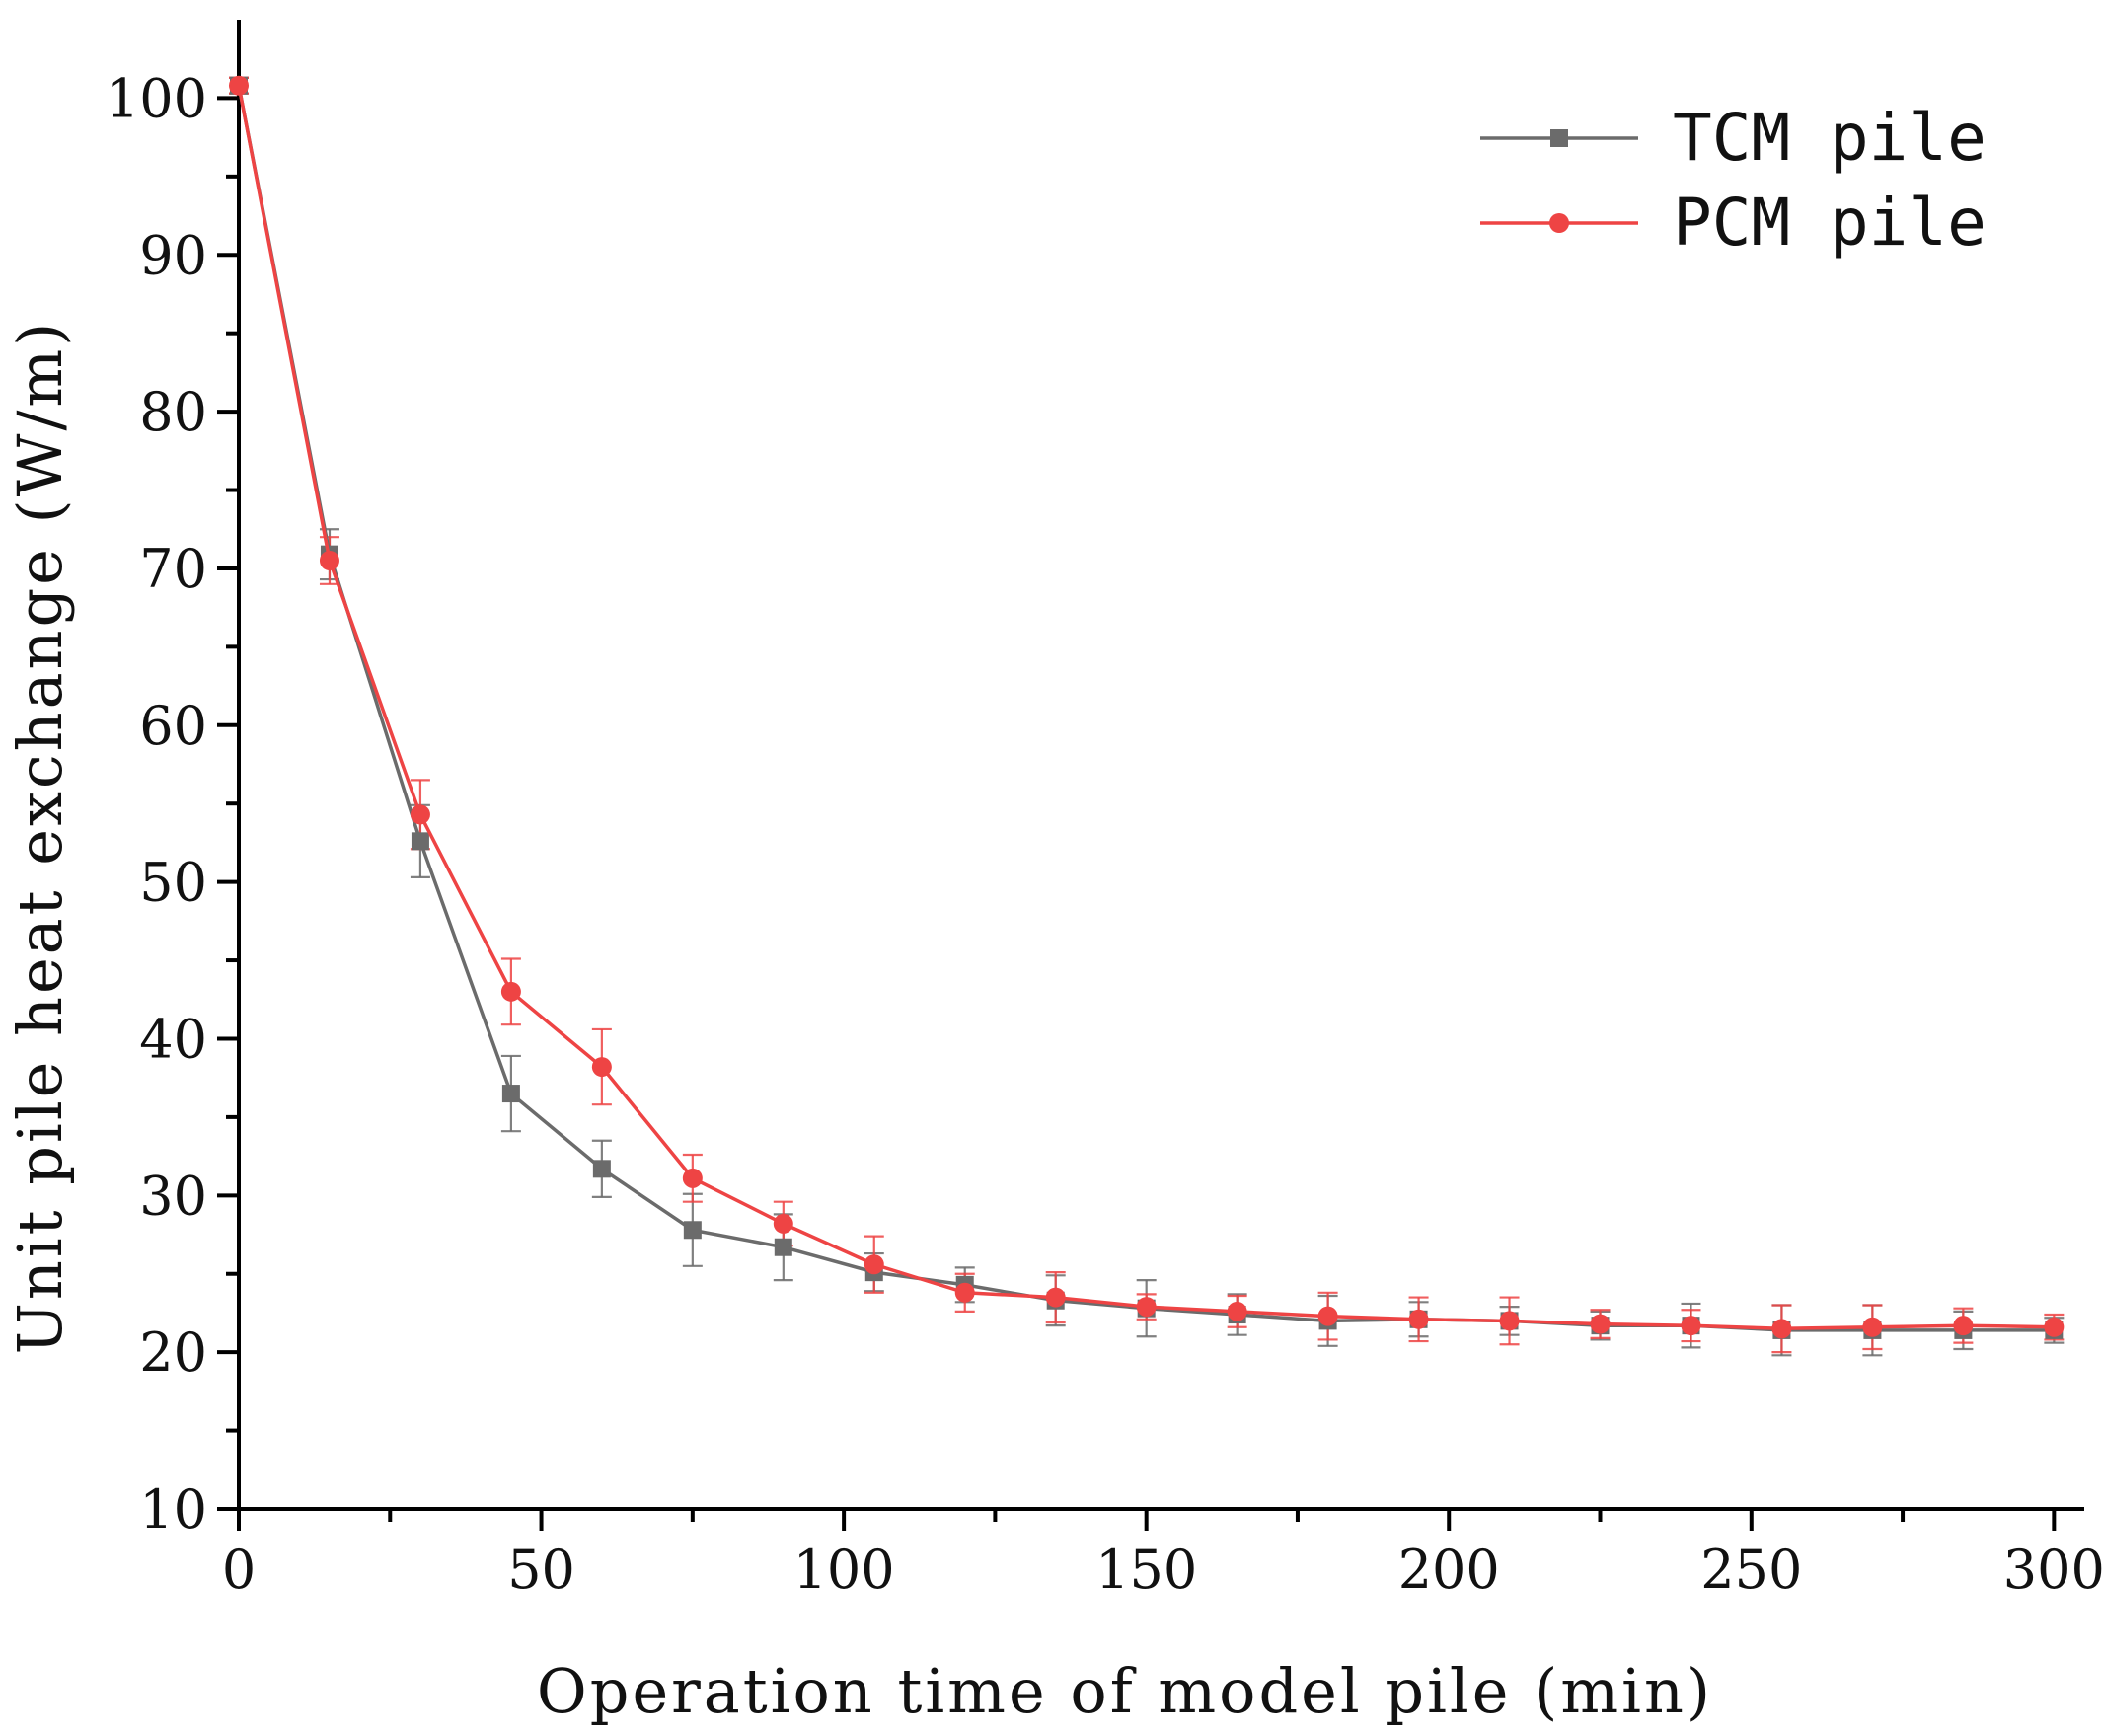  What do you see at coordinates (173, 1509) in the screenshot?
I see `y-tick-label: 10` at bounding box center [173, 1509].